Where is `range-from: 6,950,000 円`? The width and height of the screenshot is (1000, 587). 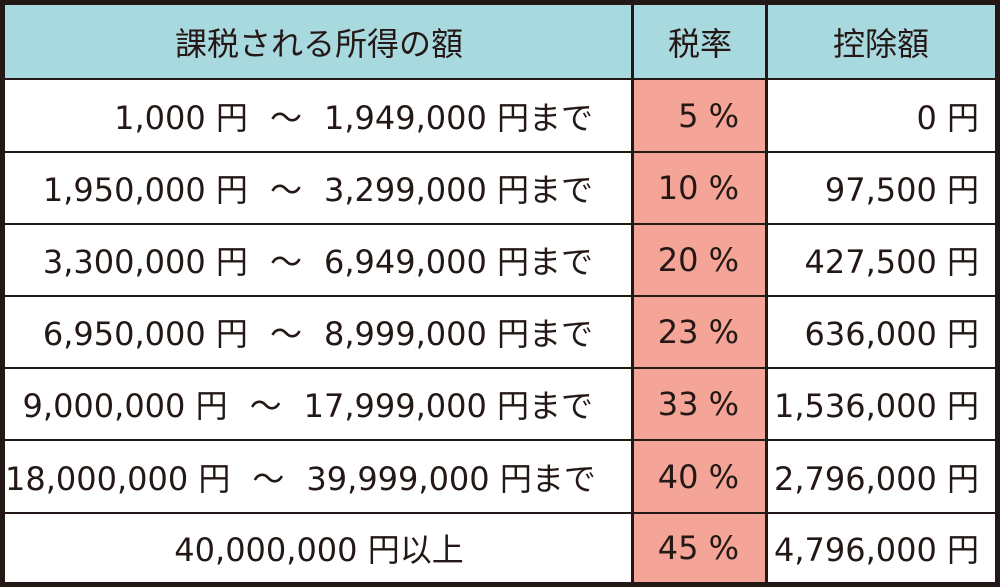
range-from: 6,950,000 円 is located at coordinates (145, 334).